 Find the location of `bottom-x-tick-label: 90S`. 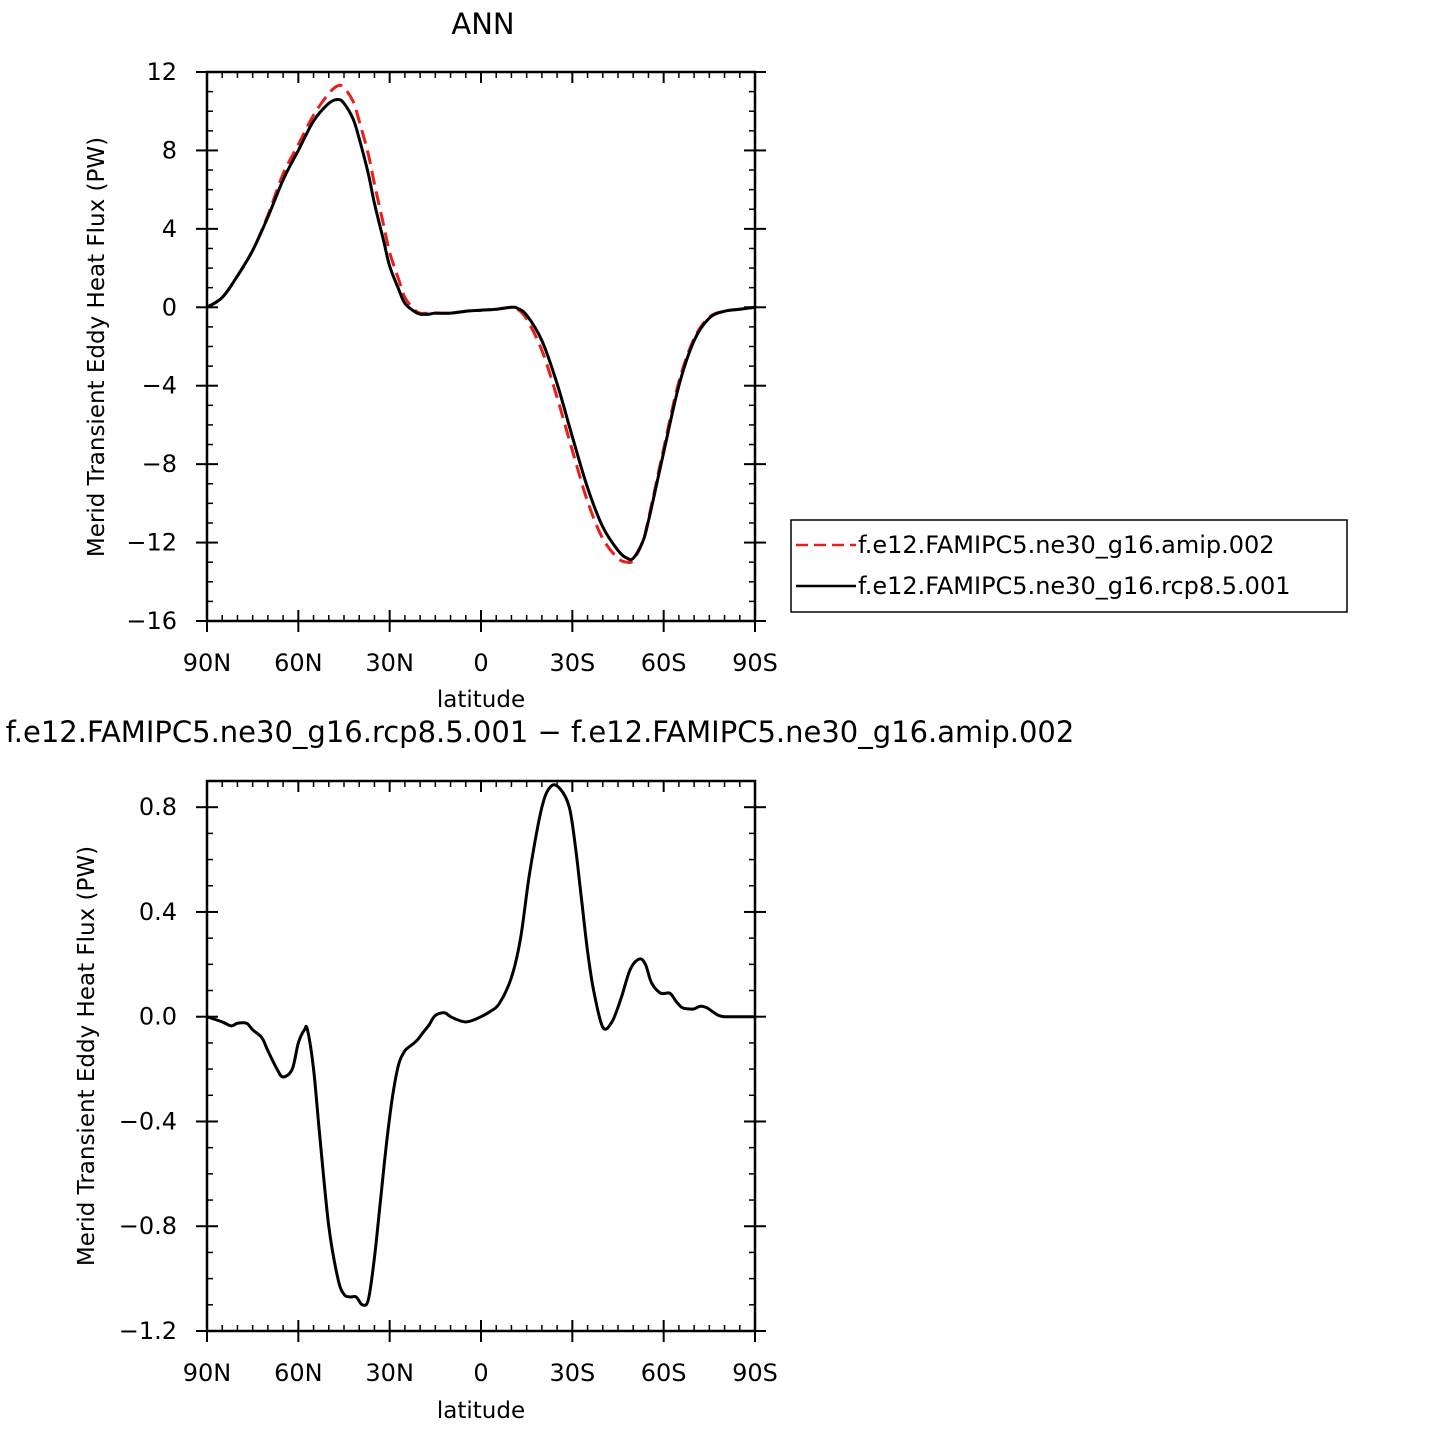

bottom-x-tick-label: 90S is located at coordinates (755, 1373).